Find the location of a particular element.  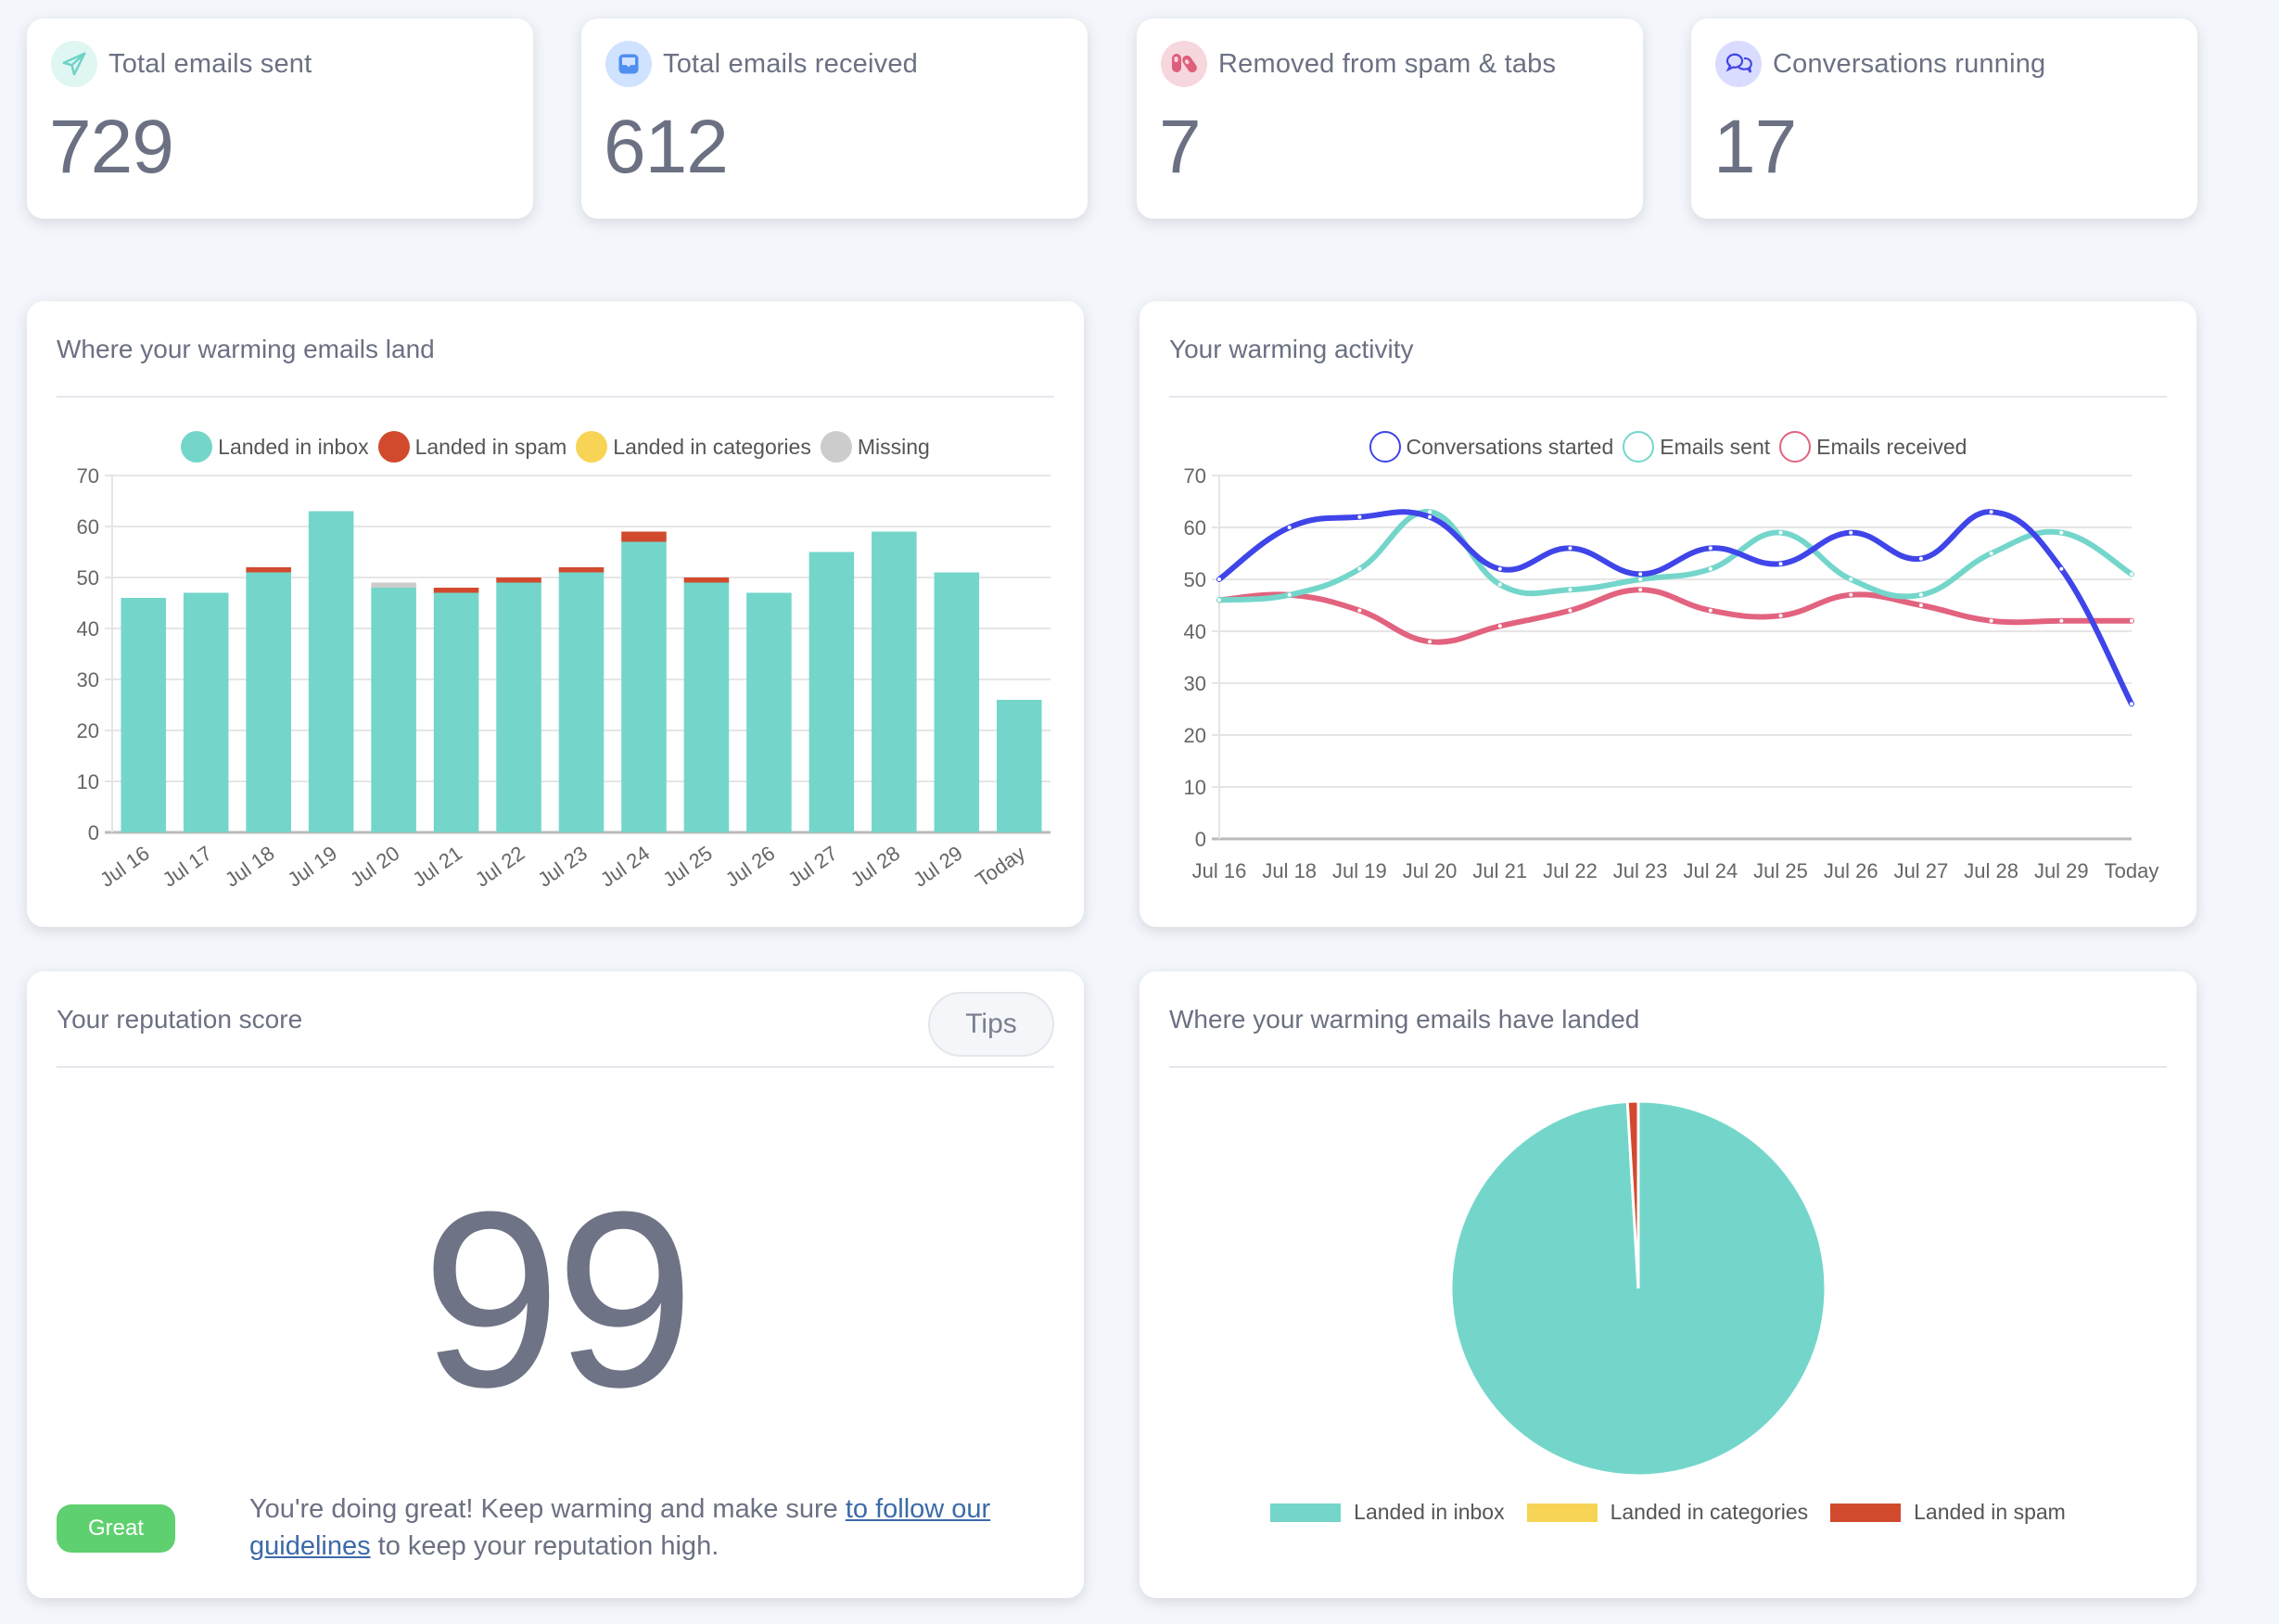

x-tick-label: Jul 28 is located at coordinates (876, 867).